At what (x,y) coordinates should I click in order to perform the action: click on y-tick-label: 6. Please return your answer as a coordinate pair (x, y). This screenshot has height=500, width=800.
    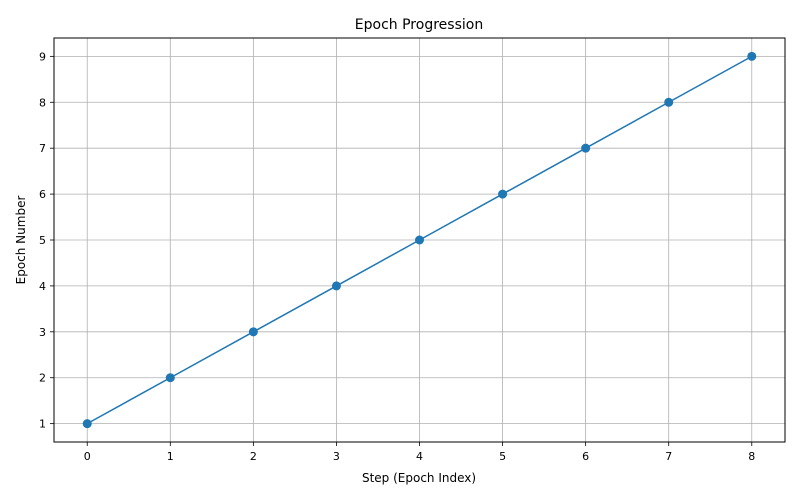
    Looking at the image, I should click on (42, 194).